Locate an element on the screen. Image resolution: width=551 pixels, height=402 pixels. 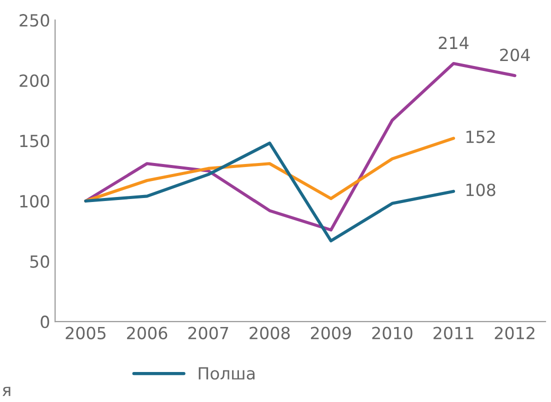
x-tick-label: 2011 is located at coordinates (454, 333).